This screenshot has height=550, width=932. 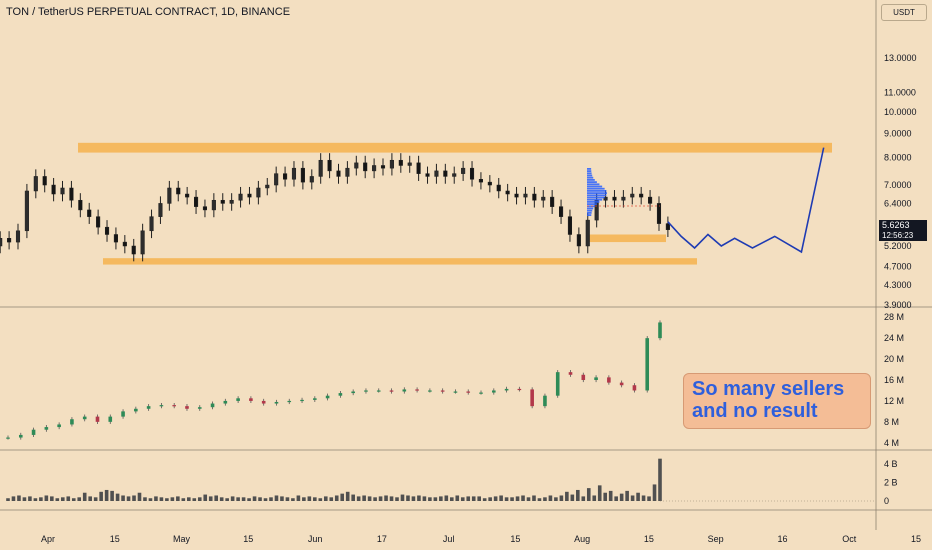 What do you see at coordinates (891, 443) in the screenshot?
I see `indicator-tick-label: 4 M` at bounding box center [891, 443].